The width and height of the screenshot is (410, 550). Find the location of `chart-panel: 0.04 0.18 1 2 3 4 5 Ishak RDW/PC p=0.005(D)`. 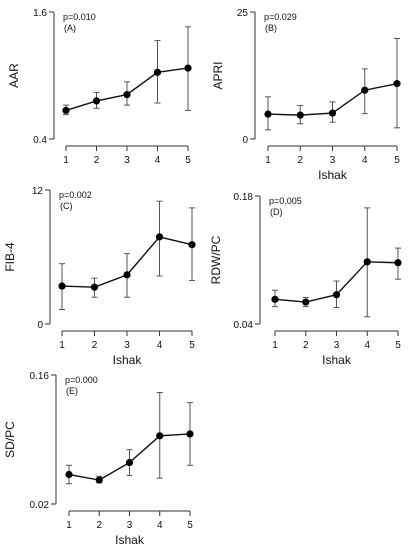

chart-panel: 0.04 0.18 1 2 3 4 5 Ishak RDW/PC p=0.005(D) is located at coordinates (305, 279).